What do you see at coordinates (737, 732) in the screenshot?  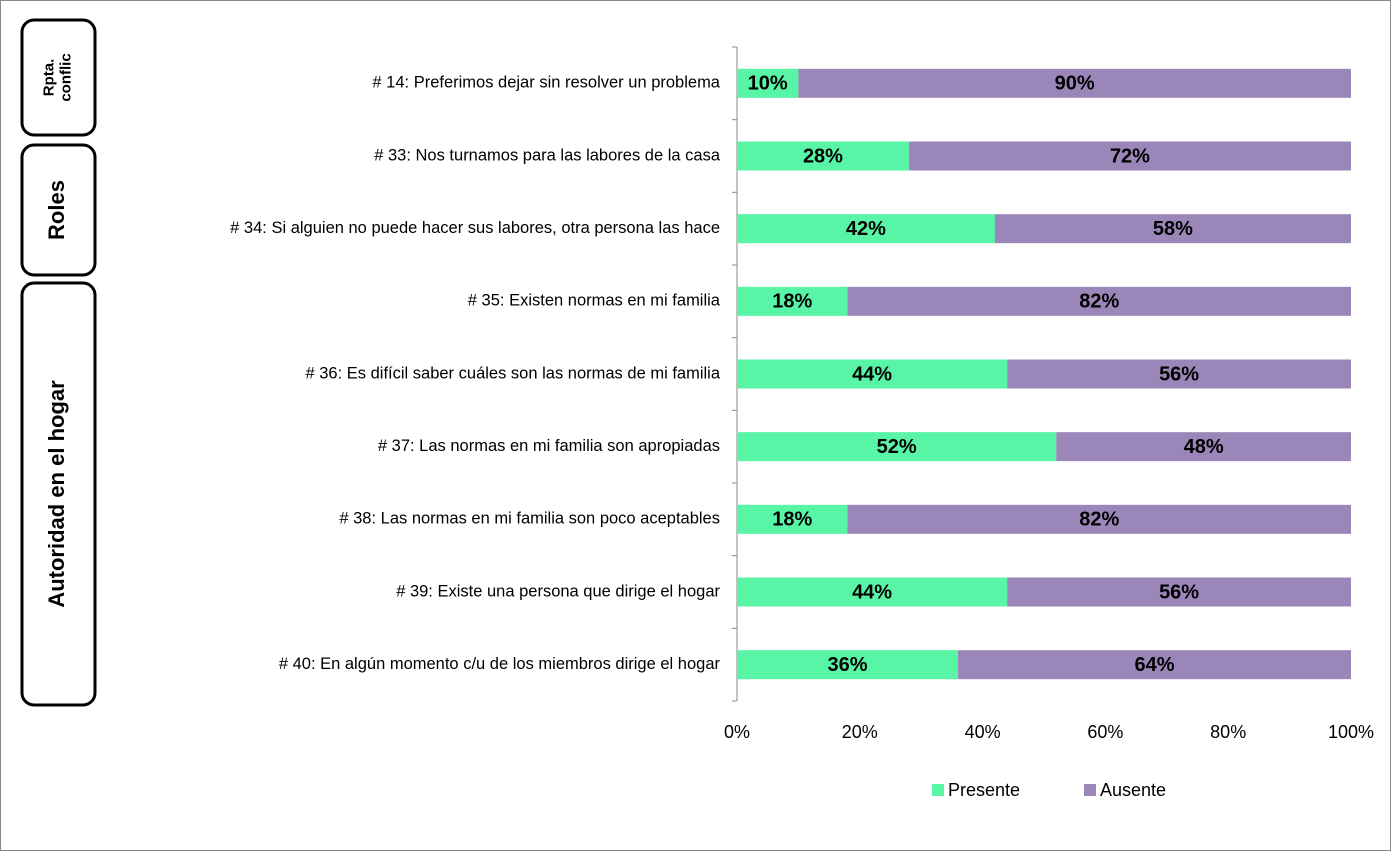 I see `x-tick-label: 0%` at bounding box center [737, 732].